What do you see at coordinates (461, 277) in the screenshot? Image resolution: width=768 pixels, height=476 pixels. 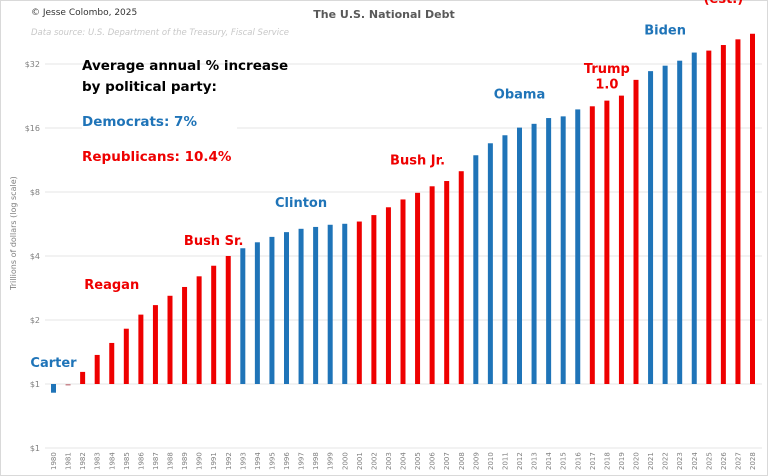 I see `bar-2008` at bounding box center [461, 277].